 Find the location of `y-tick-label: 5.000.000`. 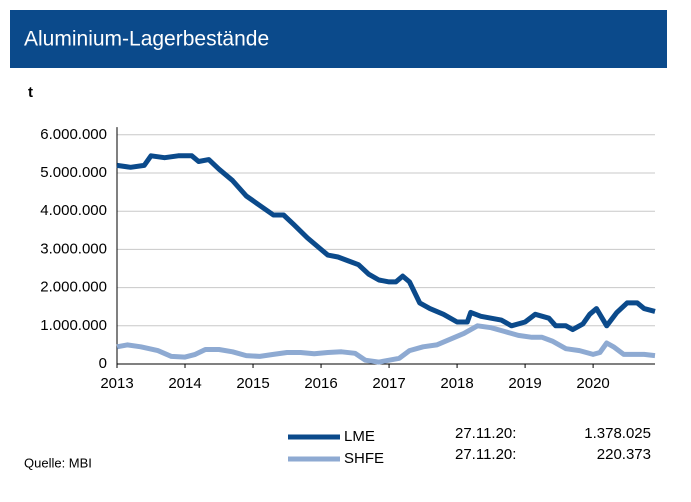

y-tick-label: 5.000.000 is located at coordinates (73, 172).